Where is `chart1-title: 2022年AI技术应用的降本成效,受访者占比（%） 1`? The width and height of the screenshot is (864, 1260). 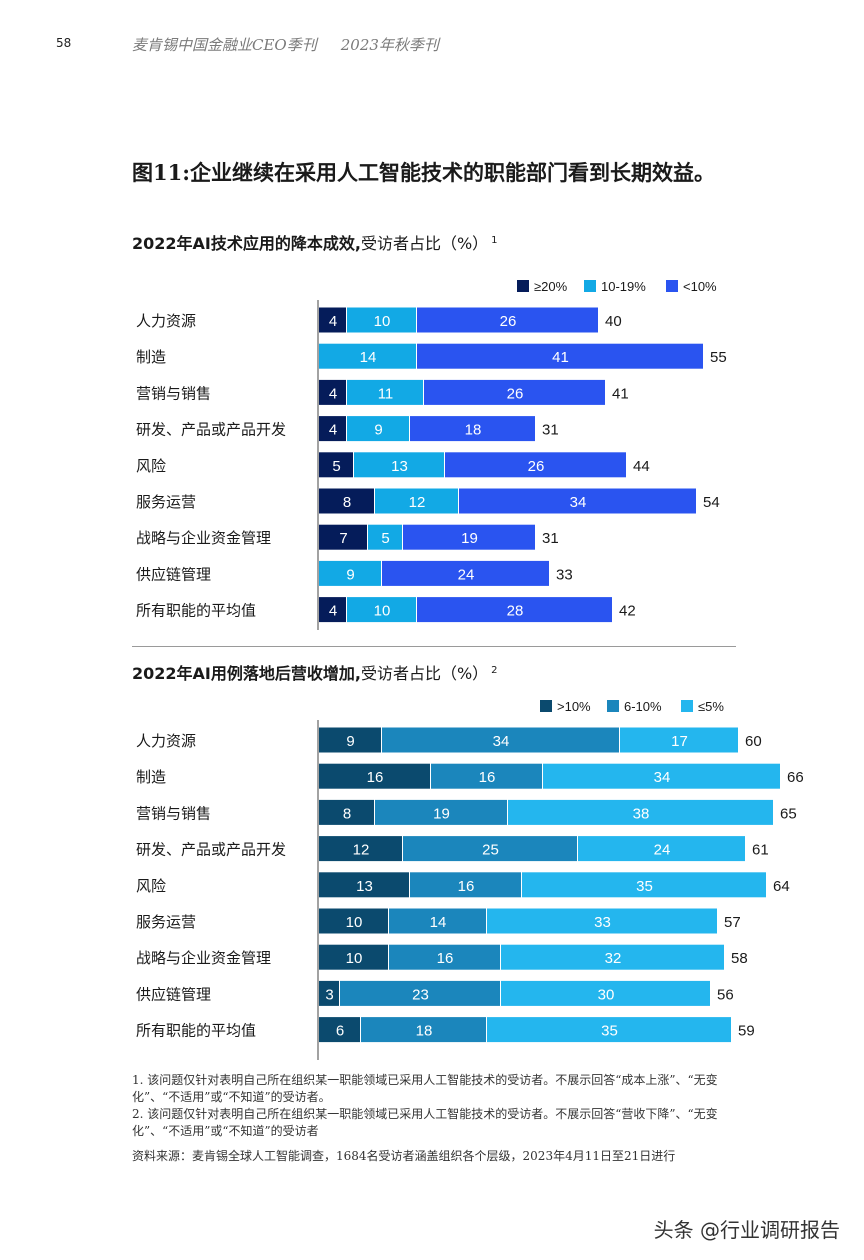 chart1-title: 2022年AI技术应用的降本成效,受访者占比（%） 1 is located at coordinates (315, 242).